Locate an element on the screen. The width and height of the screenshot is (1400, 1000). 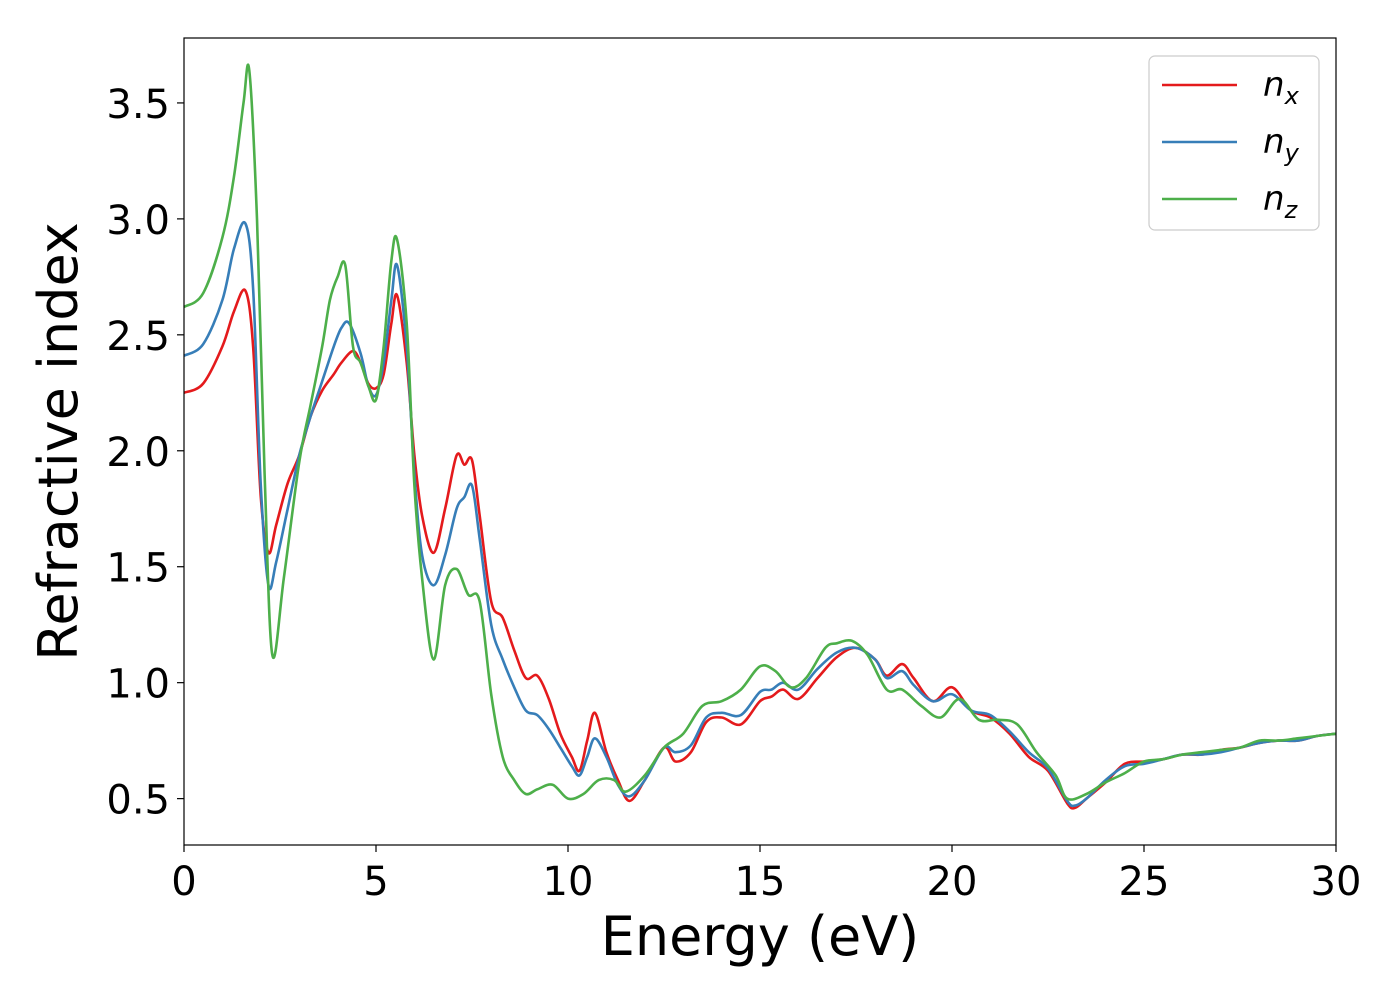
x-tick-label: 15 is located at coordinates (760, 882).